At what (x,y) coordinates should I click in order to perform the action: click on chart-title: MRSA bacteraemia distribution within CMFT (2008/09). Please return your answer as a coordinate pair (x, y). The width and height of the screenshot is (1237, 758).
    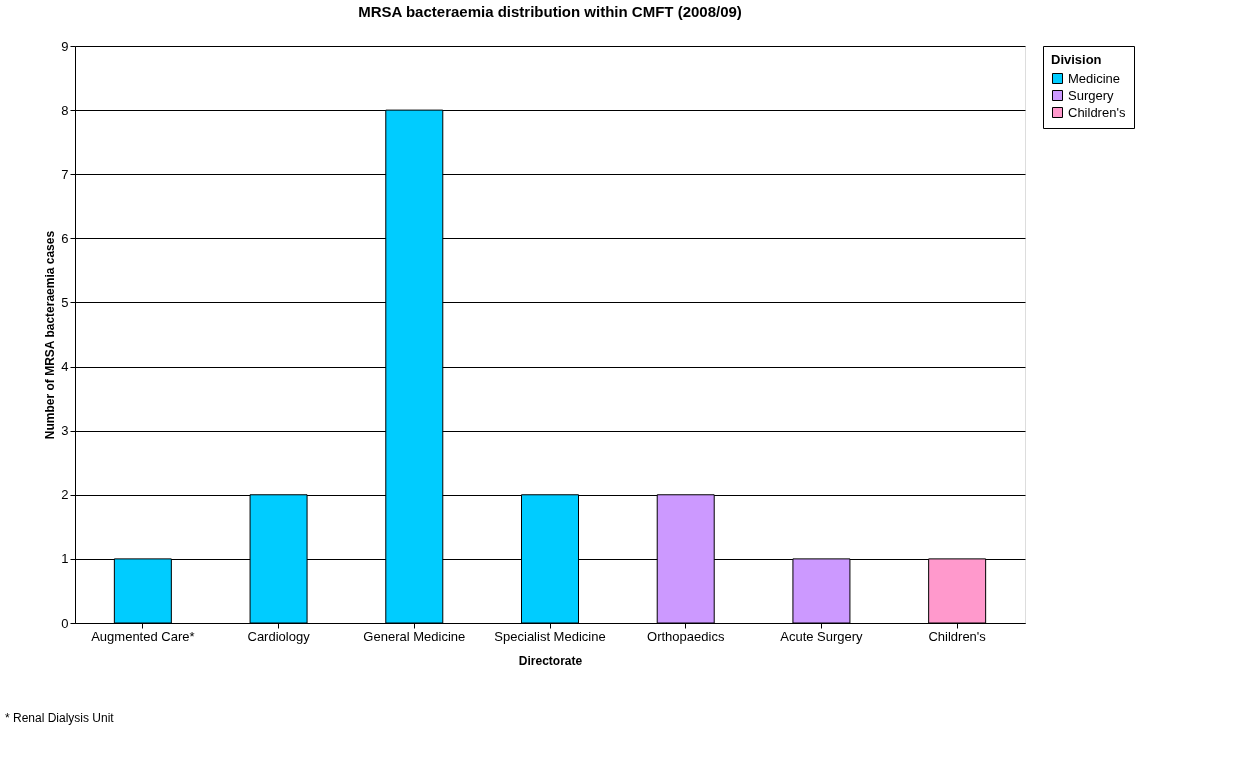
    Looking at the image, I should click on (550, 11).